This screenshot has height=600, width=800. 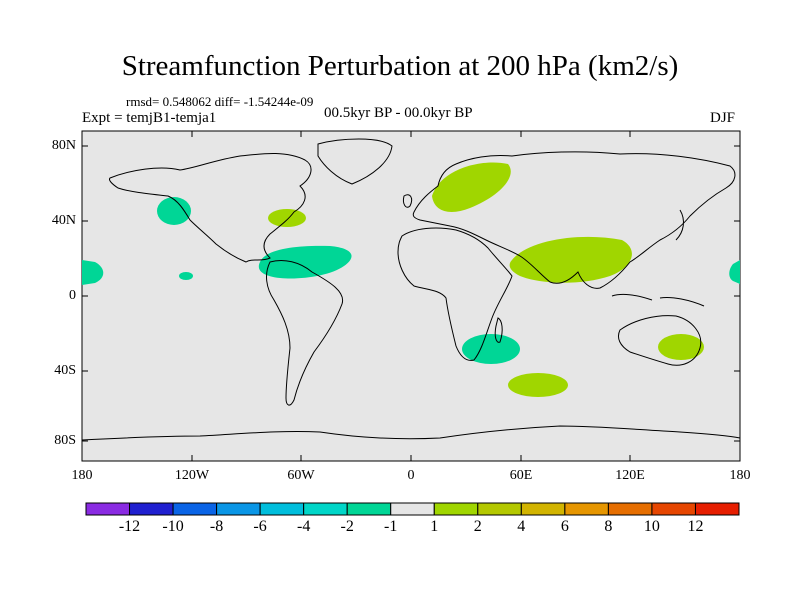 What do you see at coordinates (630, 475) in the screenshot?
I see `lon-tick-120e: 120E` at bounding box center [630, 475].